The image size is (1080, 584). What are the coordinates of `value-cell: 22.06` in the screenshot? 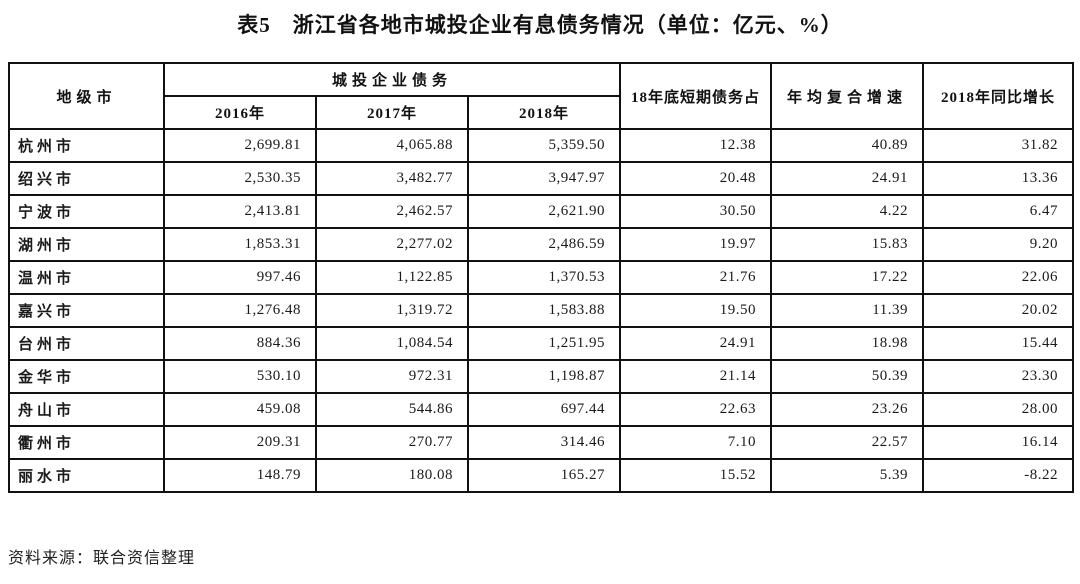 It's located at (998, 277).